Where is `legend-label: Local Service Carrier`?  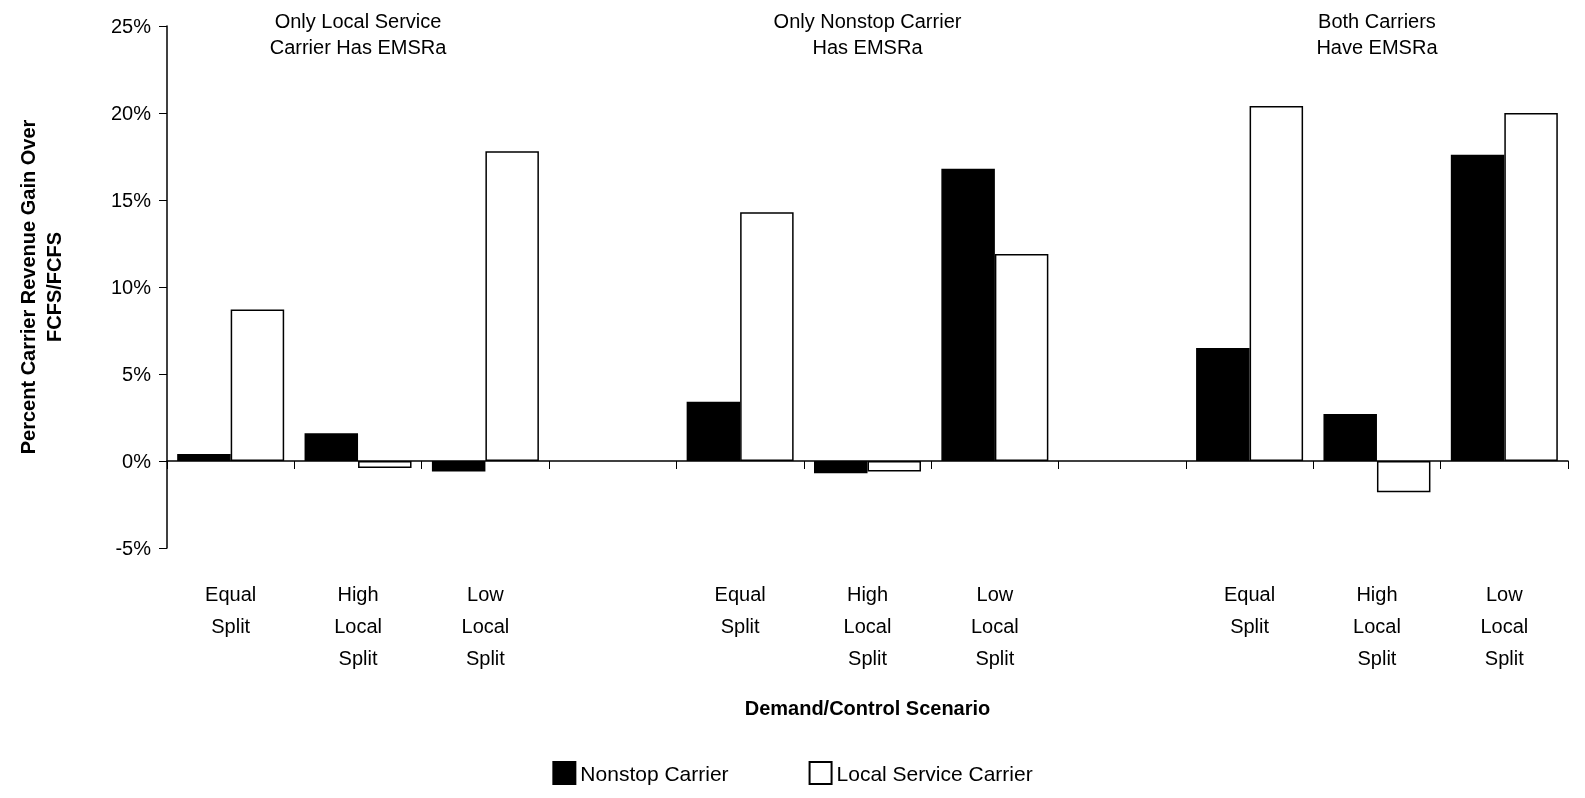
legend-label: Local Service Carrier is located at coordinates (934, 773).